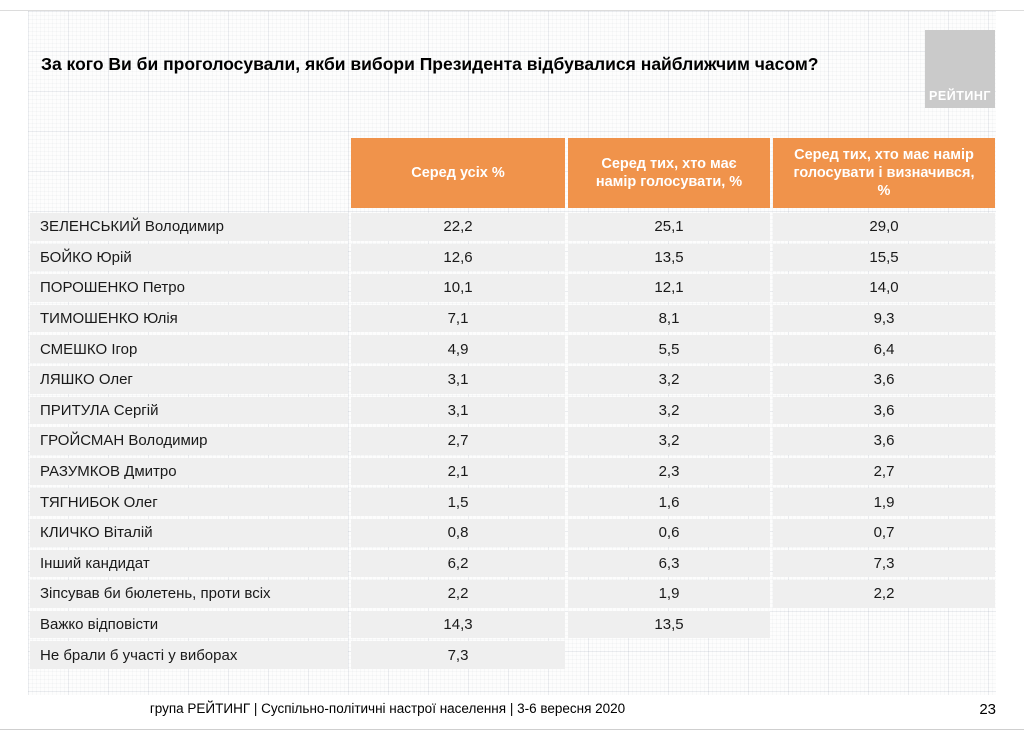 This screenshot has height=732, width=1024. I want to click on value-cell: 0,8, so click(458, 532).